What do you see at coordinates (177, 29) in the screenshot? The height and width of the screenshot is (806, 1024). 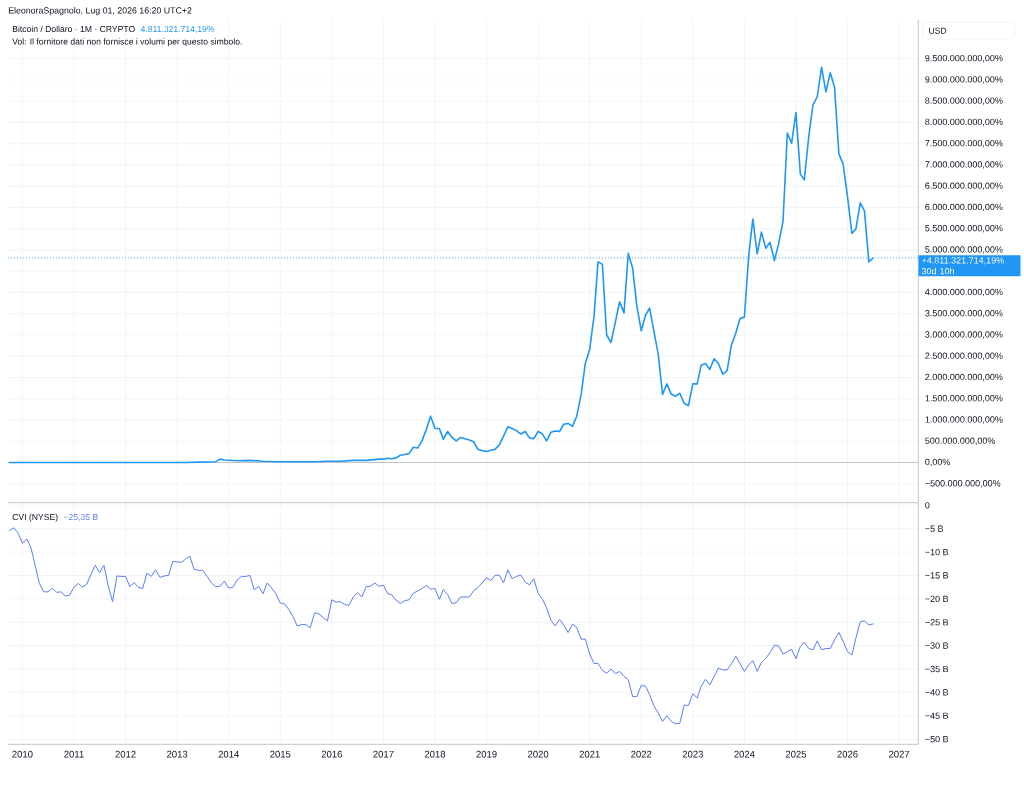 I see `annotation: 4.811.321.714,19%` at bounding box center [177, 29].